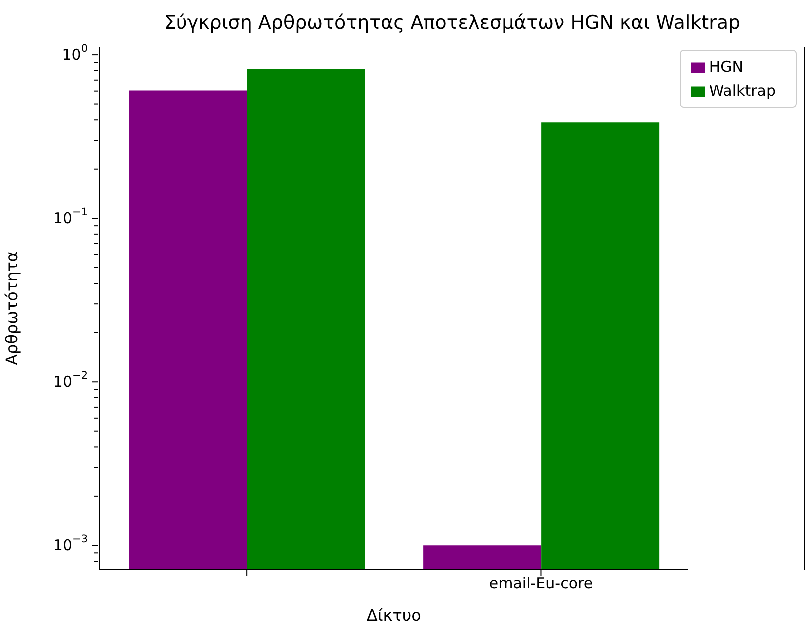 The height and width of the screenshot is (629, 811). What do you see at coordinates (70, 544) in the screenshot?
I see `y-tick-label: 10$^{−3}$` at bounding box center [70, 544].